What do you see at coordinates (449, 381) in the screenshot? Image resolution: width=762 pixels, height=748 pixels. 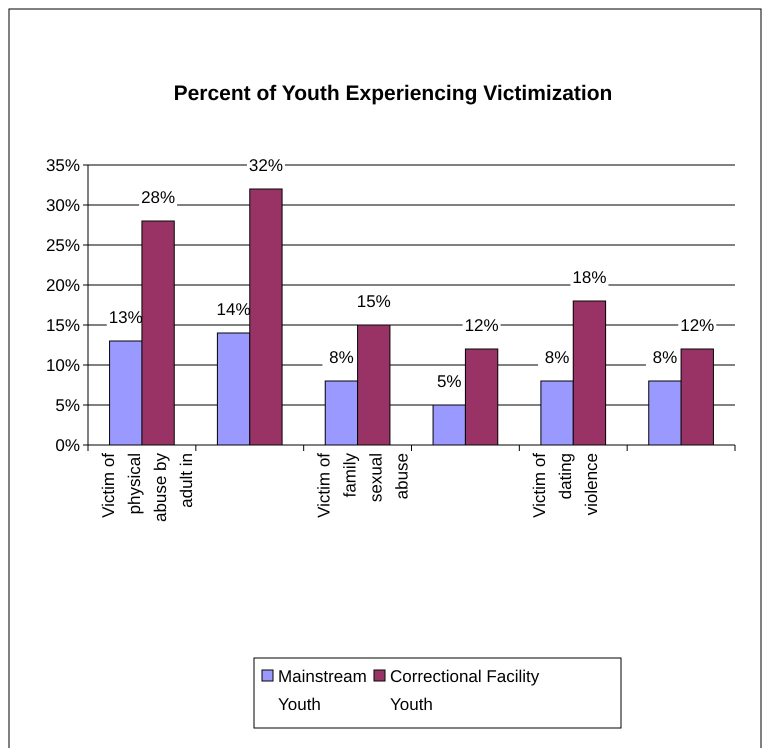 I see `data-label: 5%` at bounding box center [449, 381].